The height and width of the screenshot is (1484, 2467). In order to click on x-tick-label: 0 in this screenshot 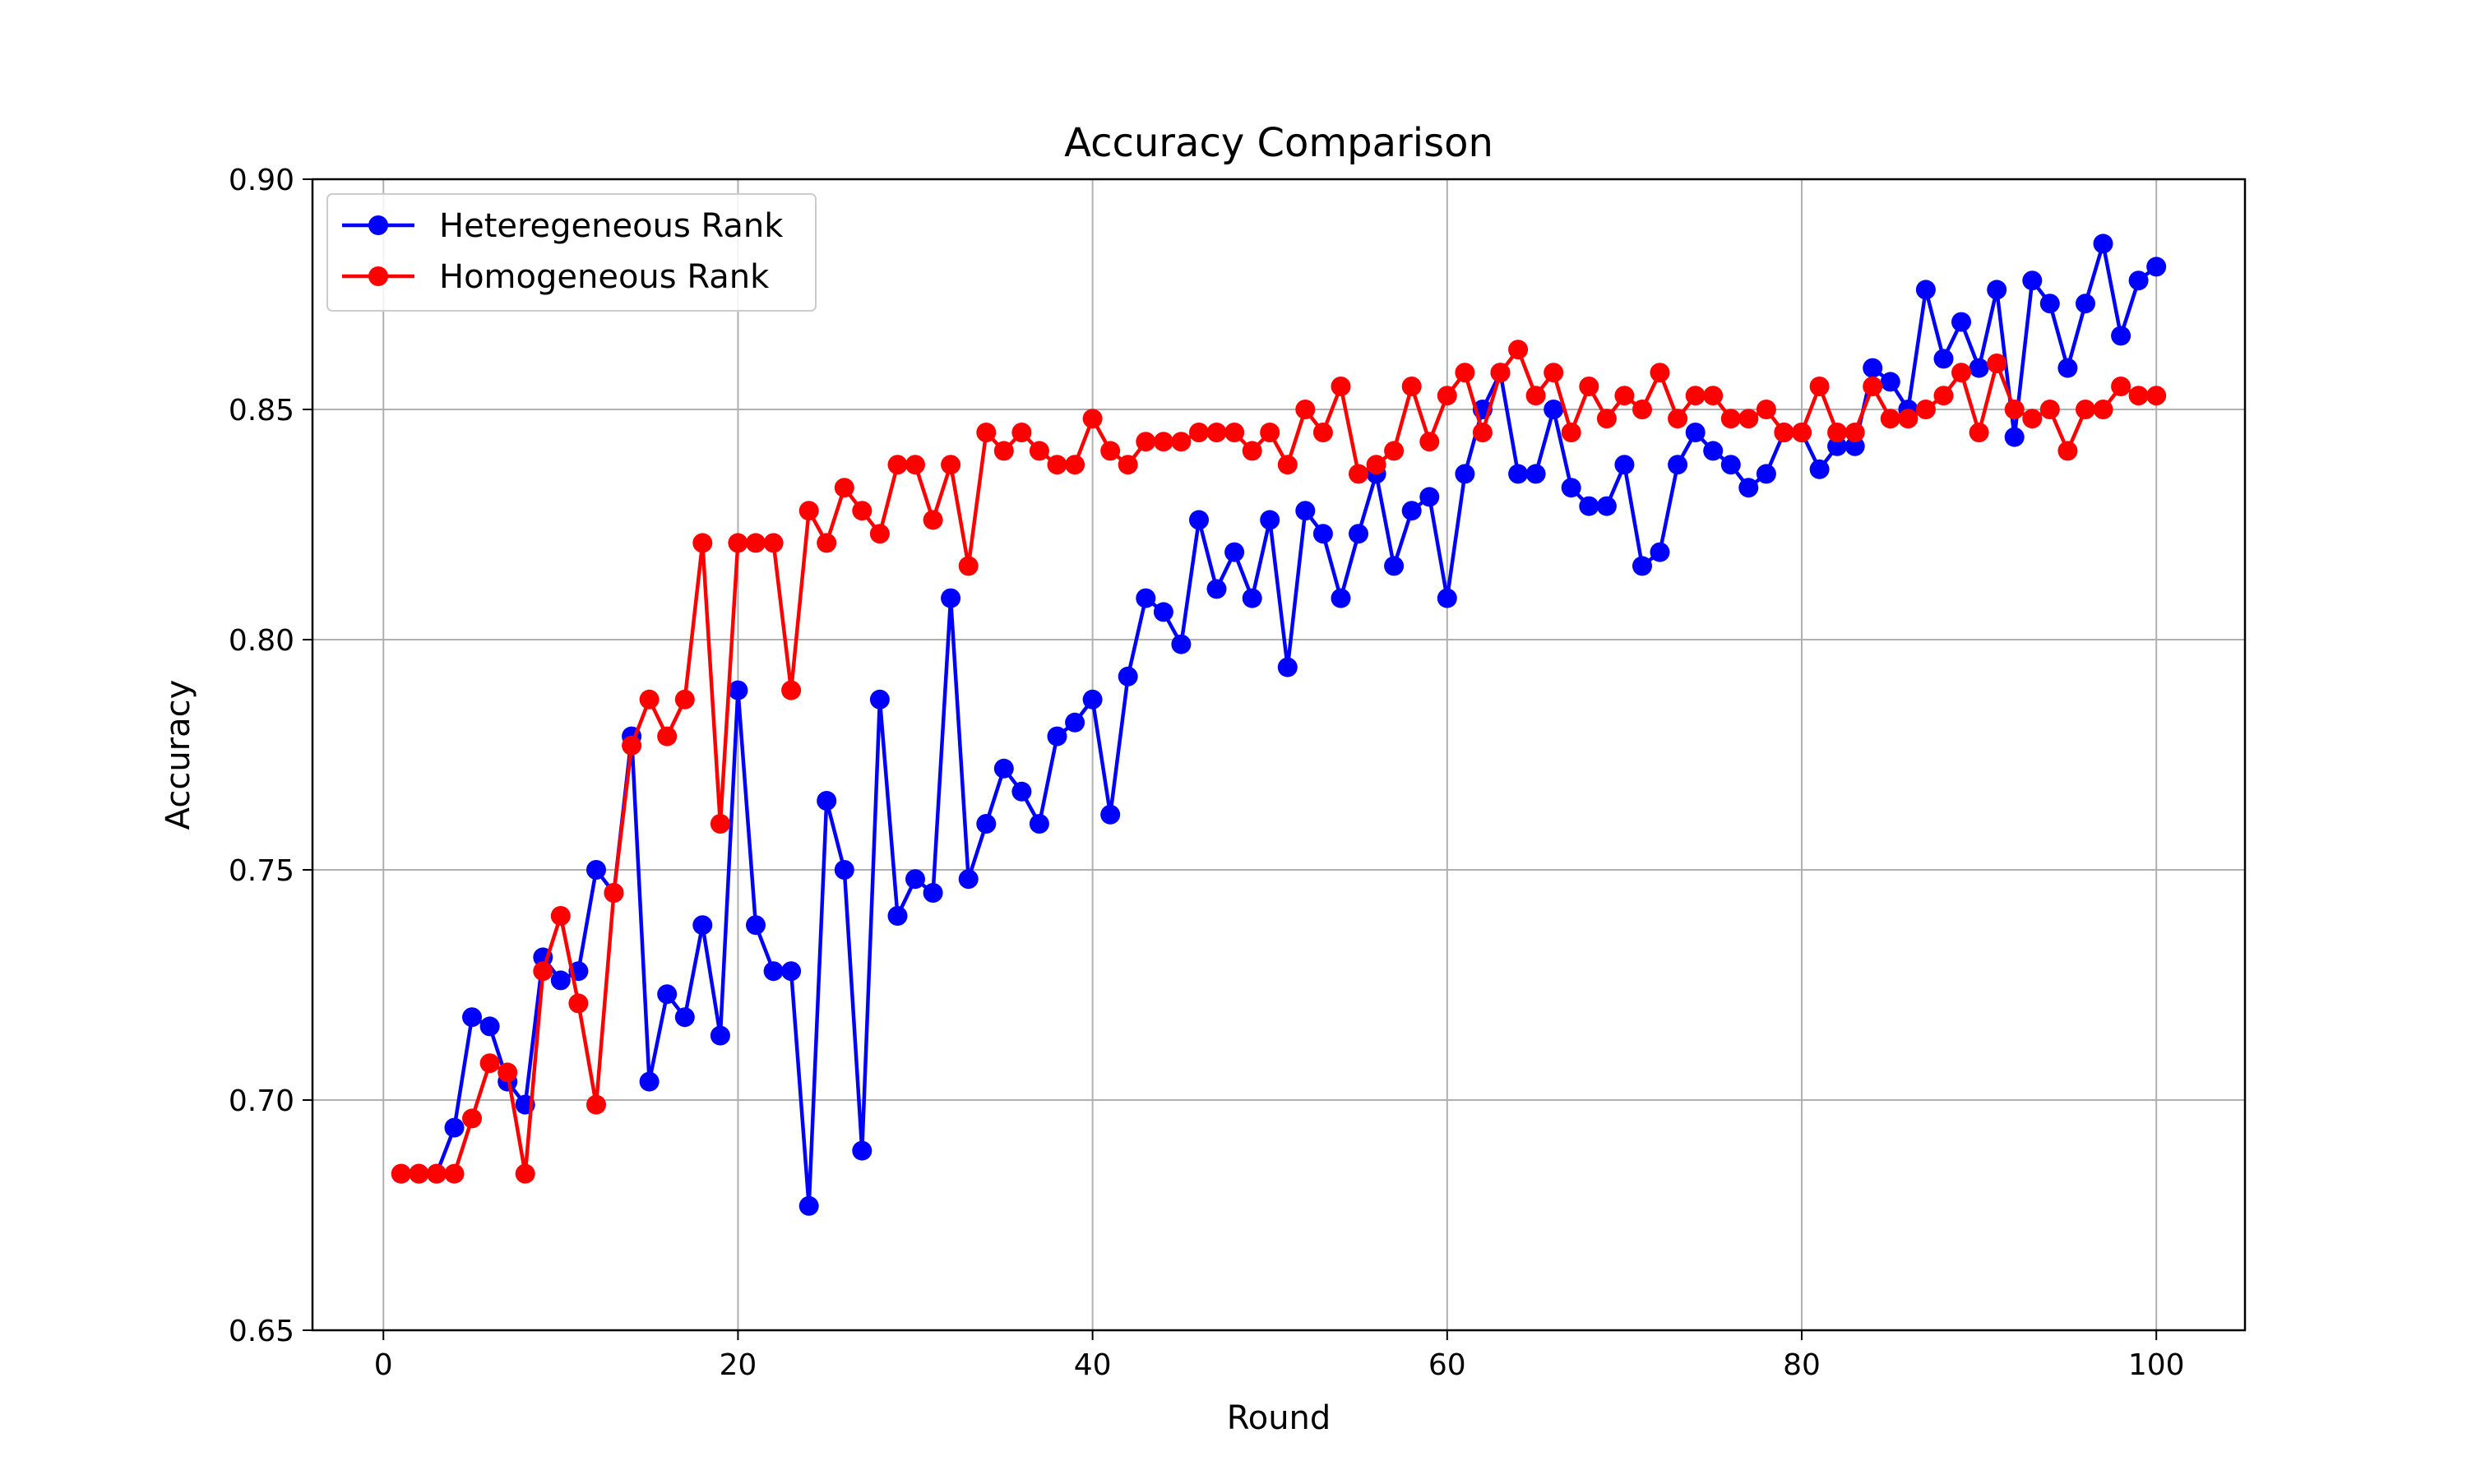, I will do `click(383, 1365)`.